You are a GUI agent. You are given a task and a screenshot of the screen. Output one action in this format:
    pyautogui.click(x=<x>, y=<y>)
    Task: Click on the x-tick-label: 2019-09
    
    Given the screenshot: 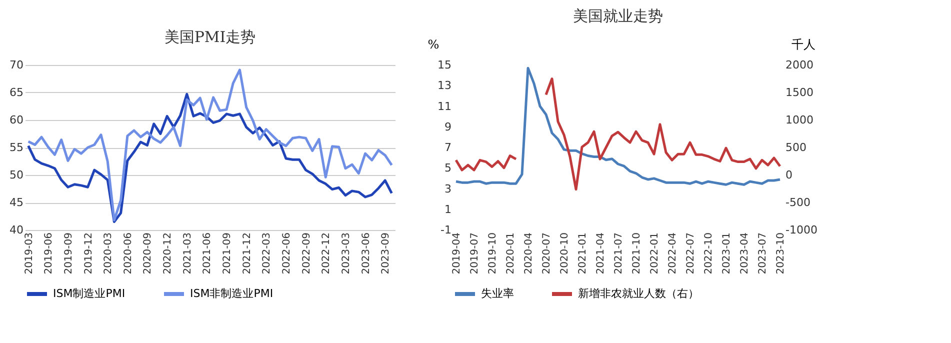 What is the action you would take?
    pyautogui.click(x=68, y=253)
    